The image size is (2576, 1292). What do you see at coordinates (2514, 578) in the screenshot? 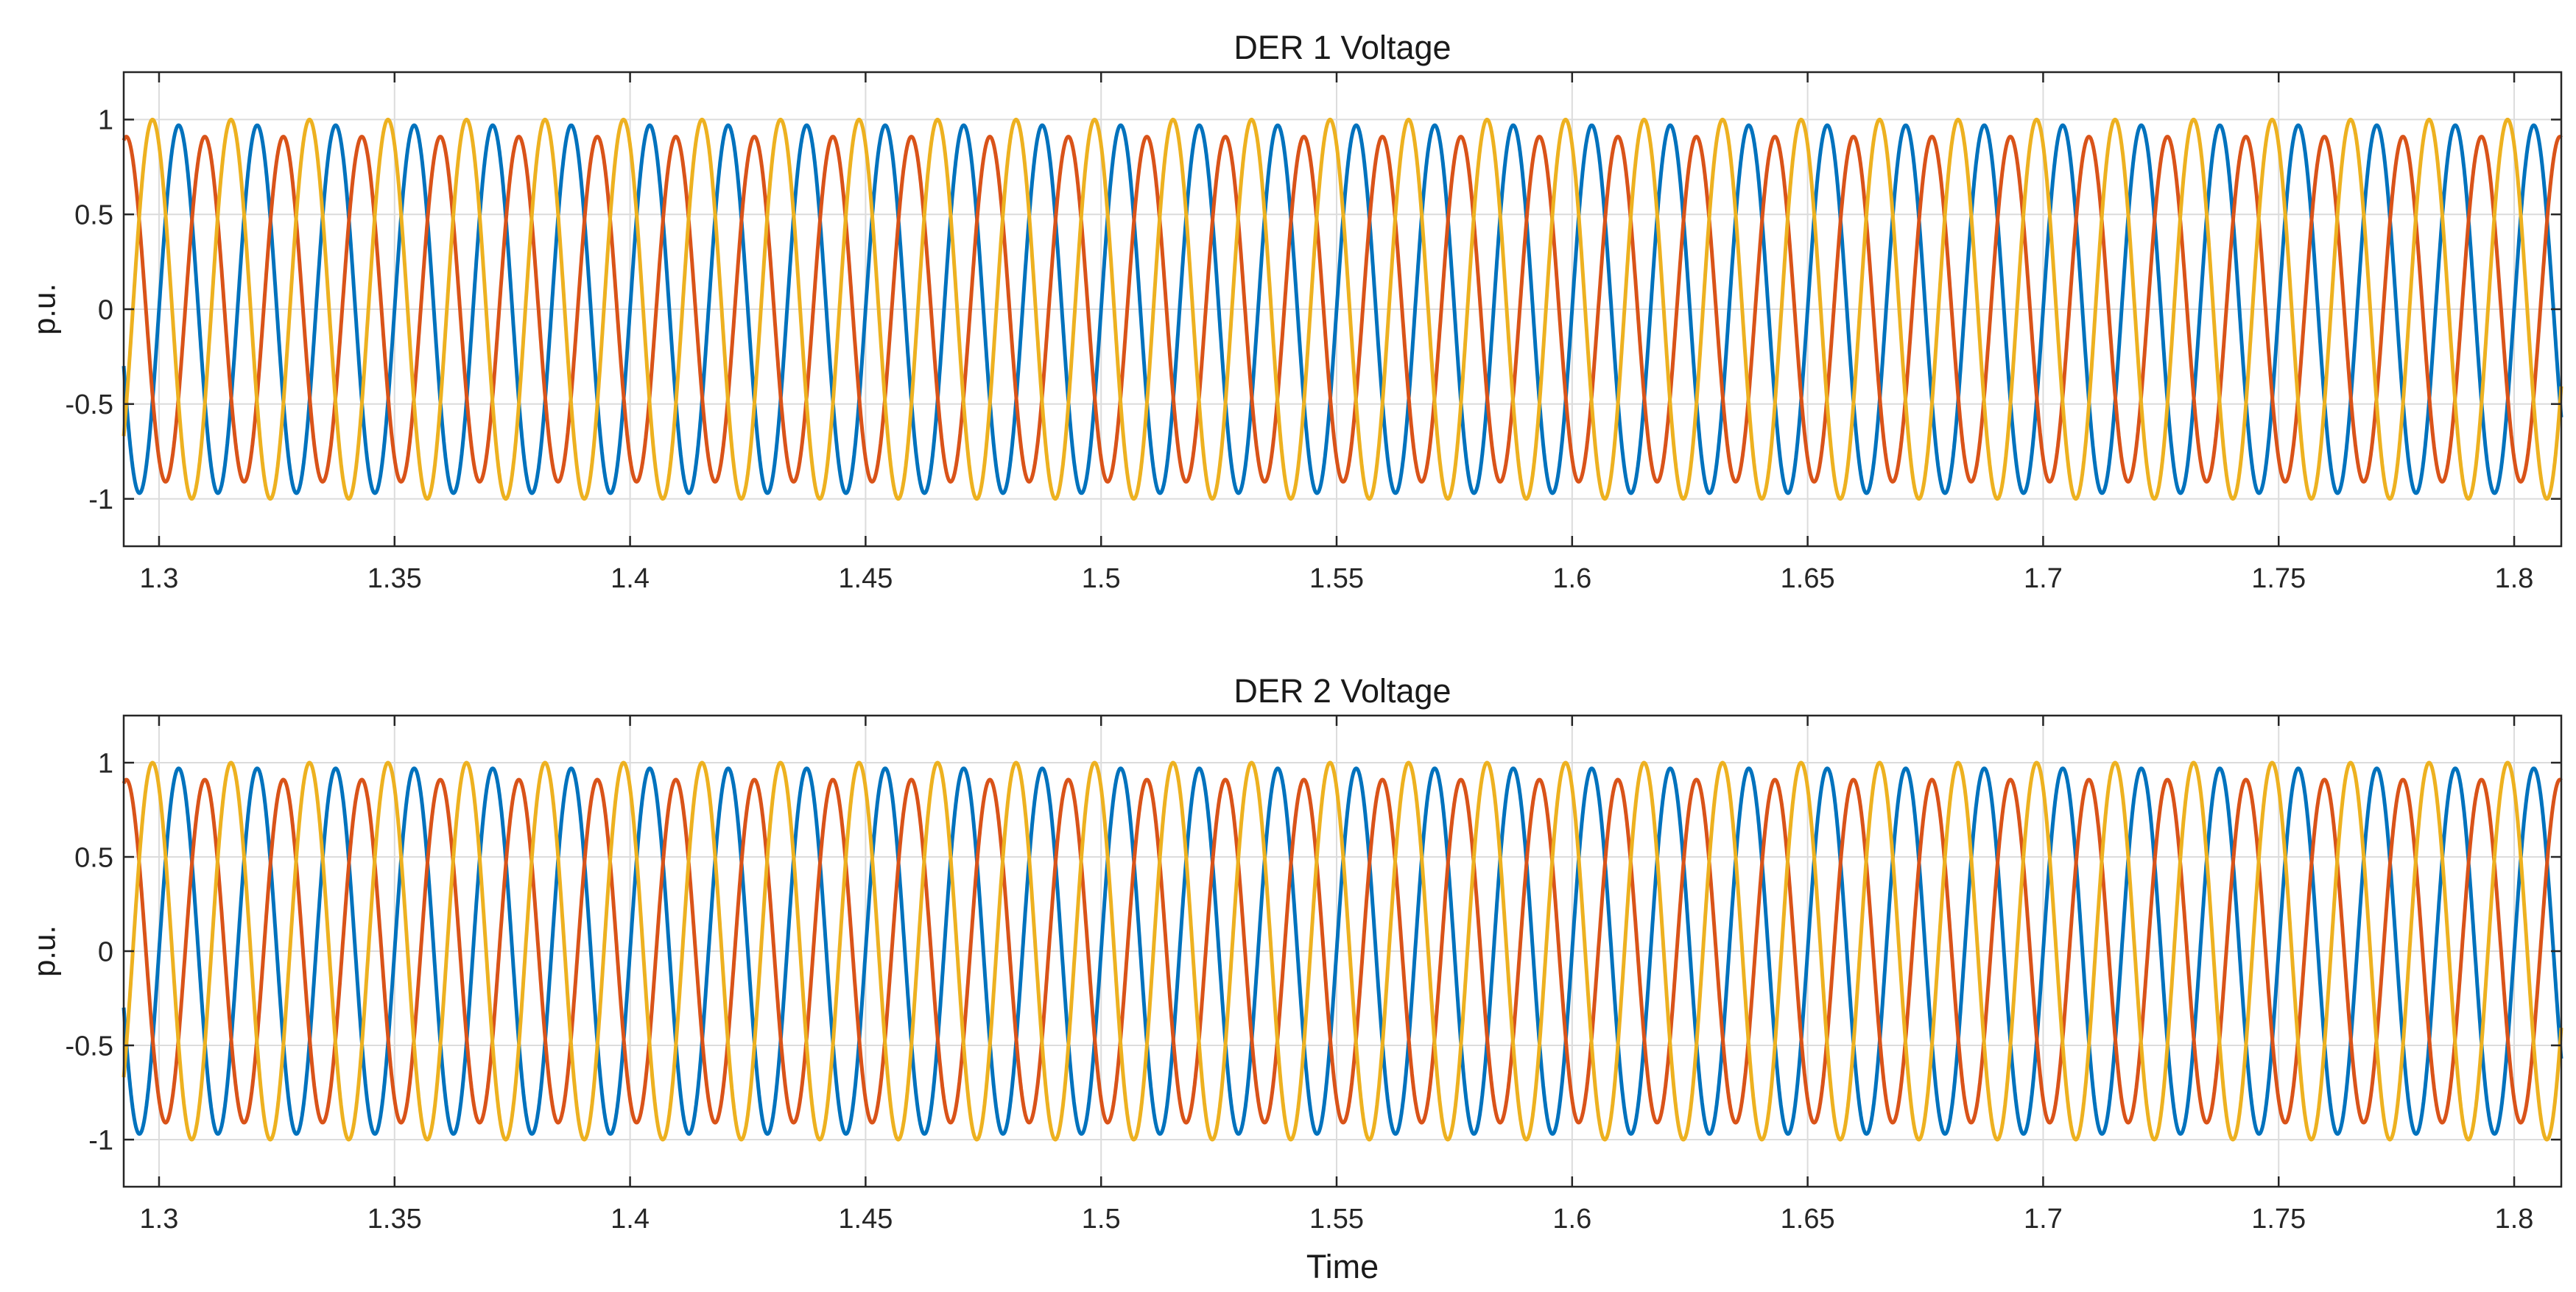
I see `der1-xtick-label-10: 1.8` at bounding box center [2514, 578].